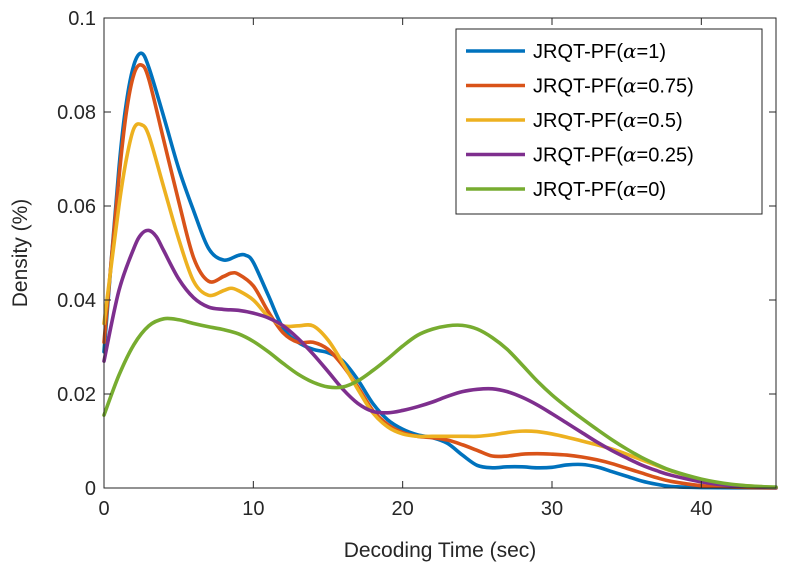  What do you see at coordinates (552, 509) in the screenshot?
I see `x-tick-label-3: 30` at bounding box center [552, 509].